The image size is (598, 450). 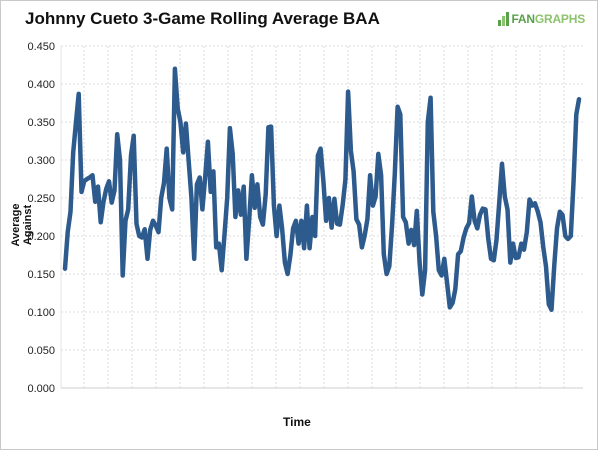 I want to click on y-tick-label: 0.000, so click(x=41, y=389).